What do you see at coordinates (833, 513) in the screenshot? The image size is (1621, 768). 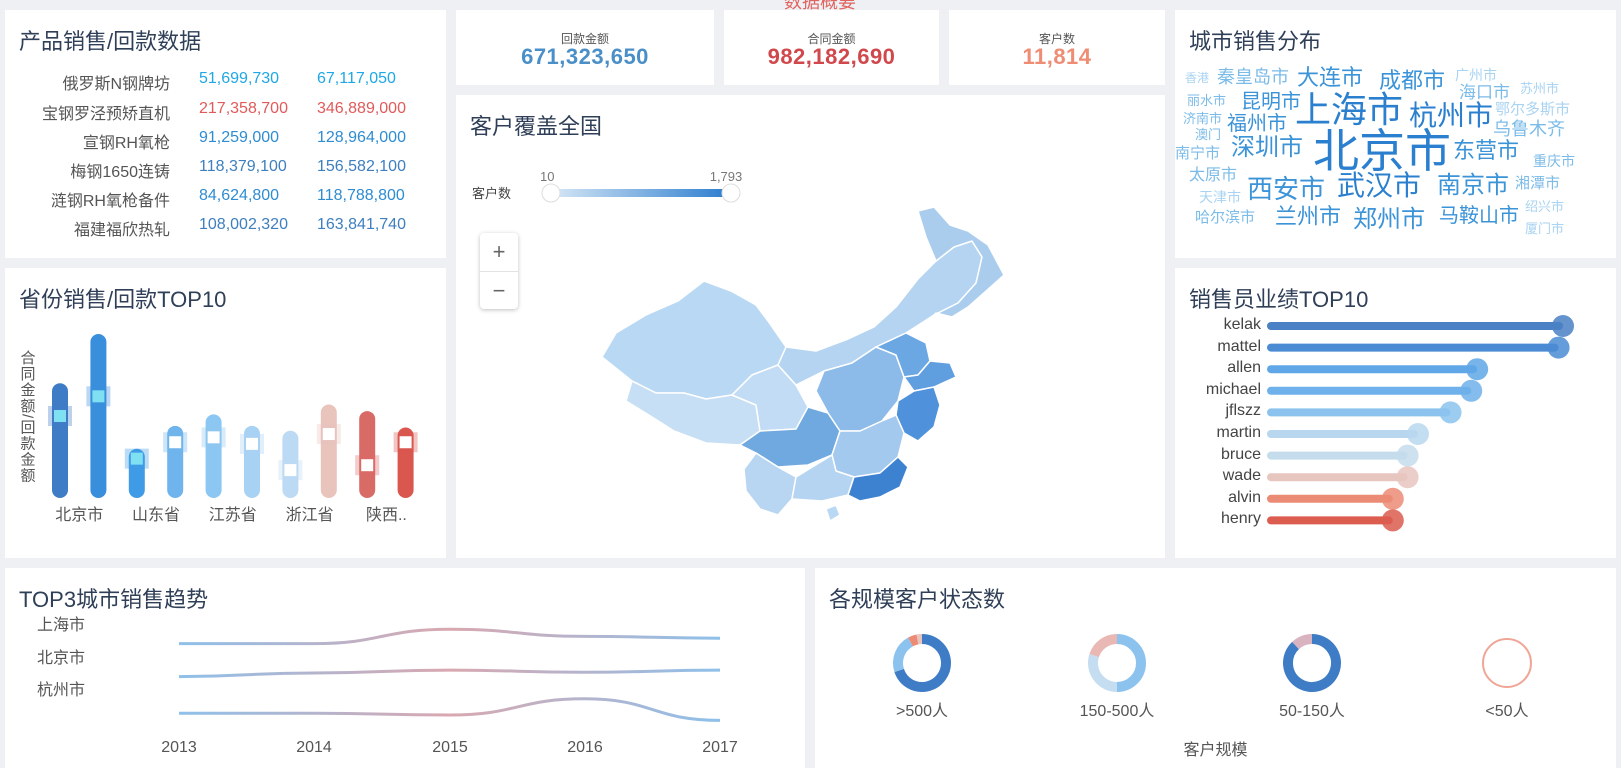 I see `map-region-hainan` at bounding box center [833, 513].